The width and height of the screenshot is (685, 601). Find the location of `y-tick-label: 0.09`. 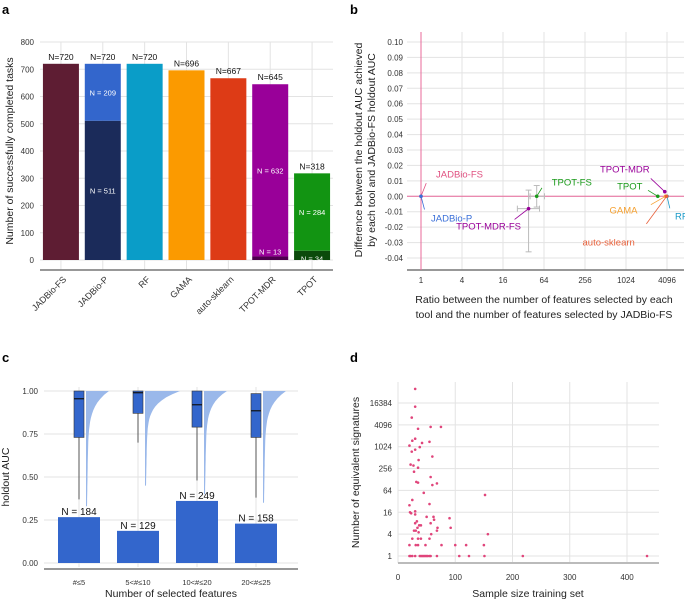

y-tick-label: 0.09 is located at coordinates (395, 57).